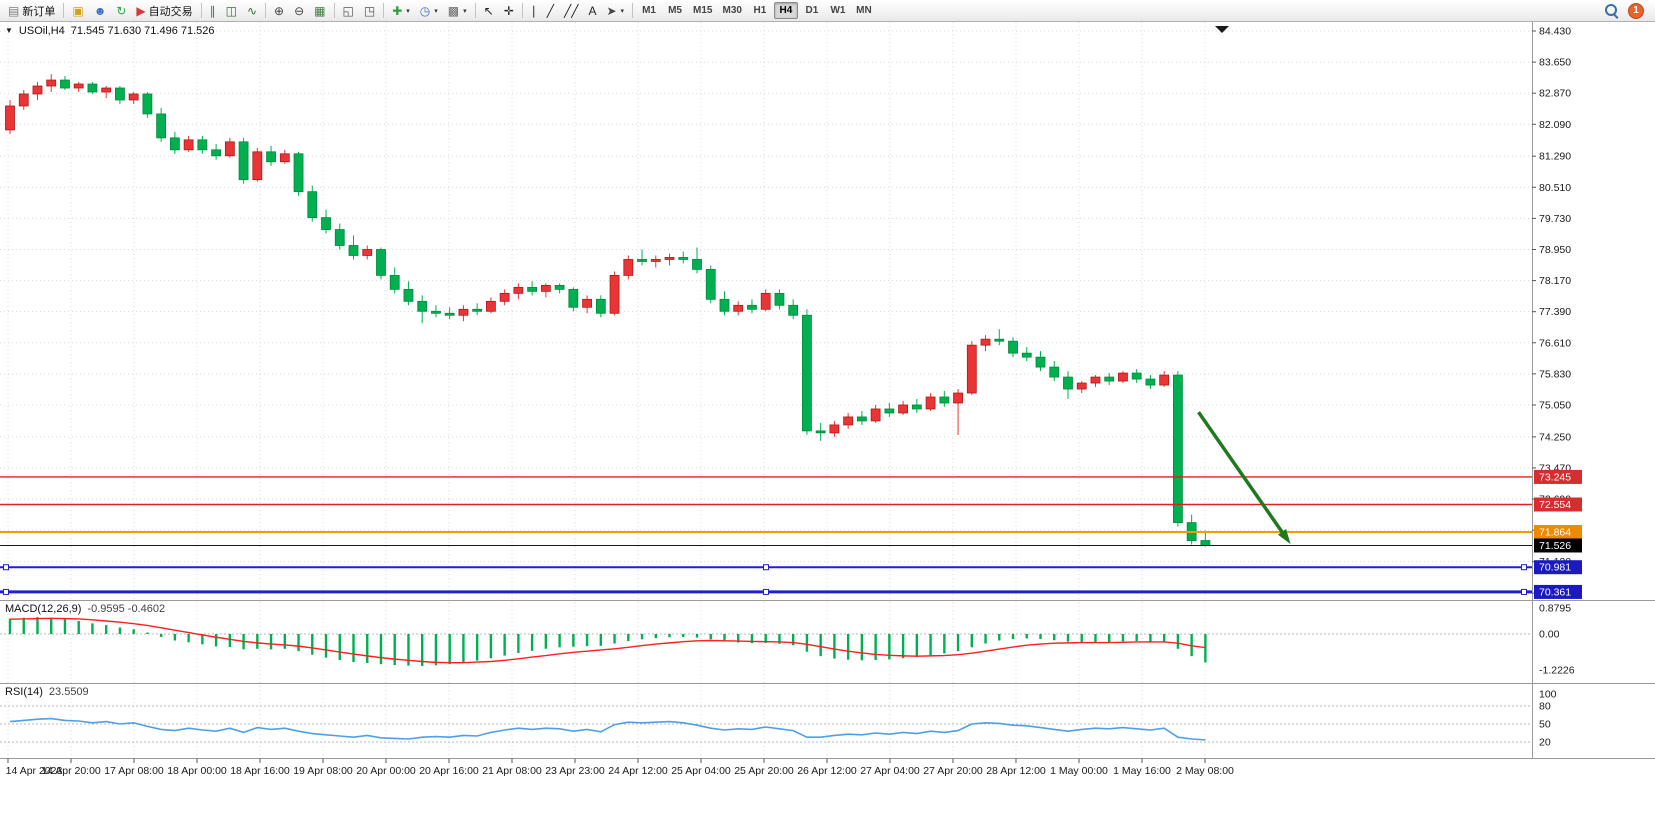 This screenshot has height=826, width=1655. I want to click on template-icon: ▩, so click(453, 10).